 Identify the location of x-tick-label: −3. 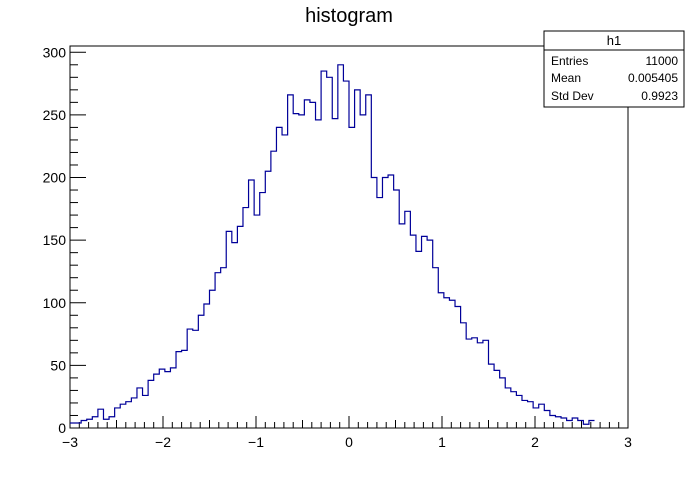
(70, 442).